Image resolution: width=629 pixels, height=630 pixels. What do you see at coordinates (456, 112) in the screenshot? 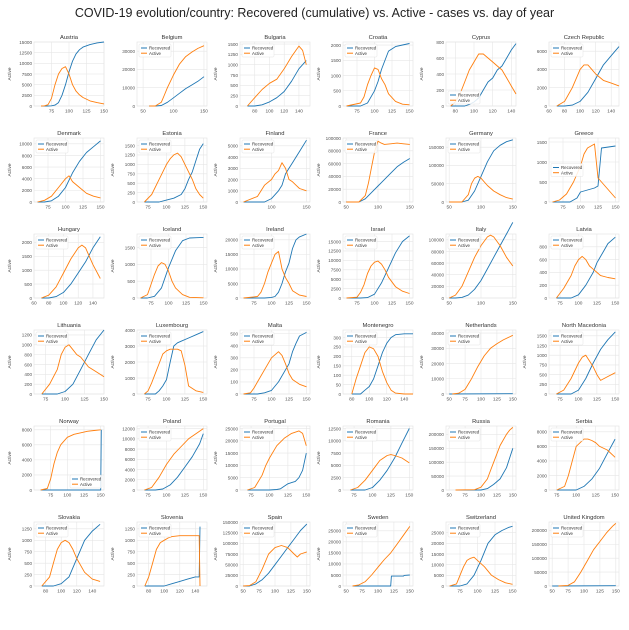
I see `x-tick-label: 80` at bounding box center [456, 112].